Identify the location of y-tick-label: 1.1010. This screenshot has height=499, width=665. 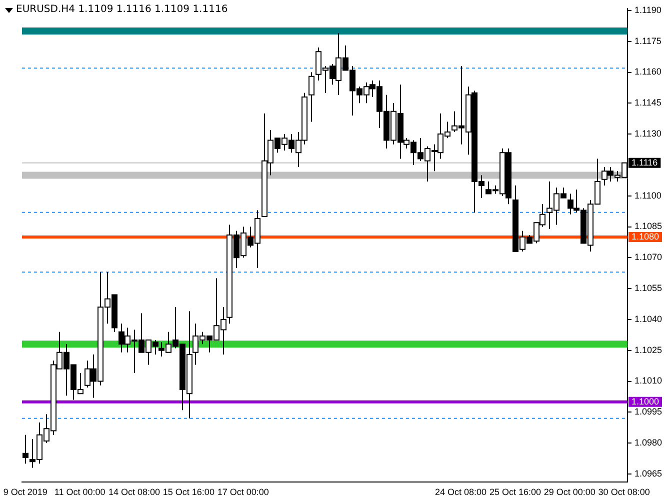
(648, 381).